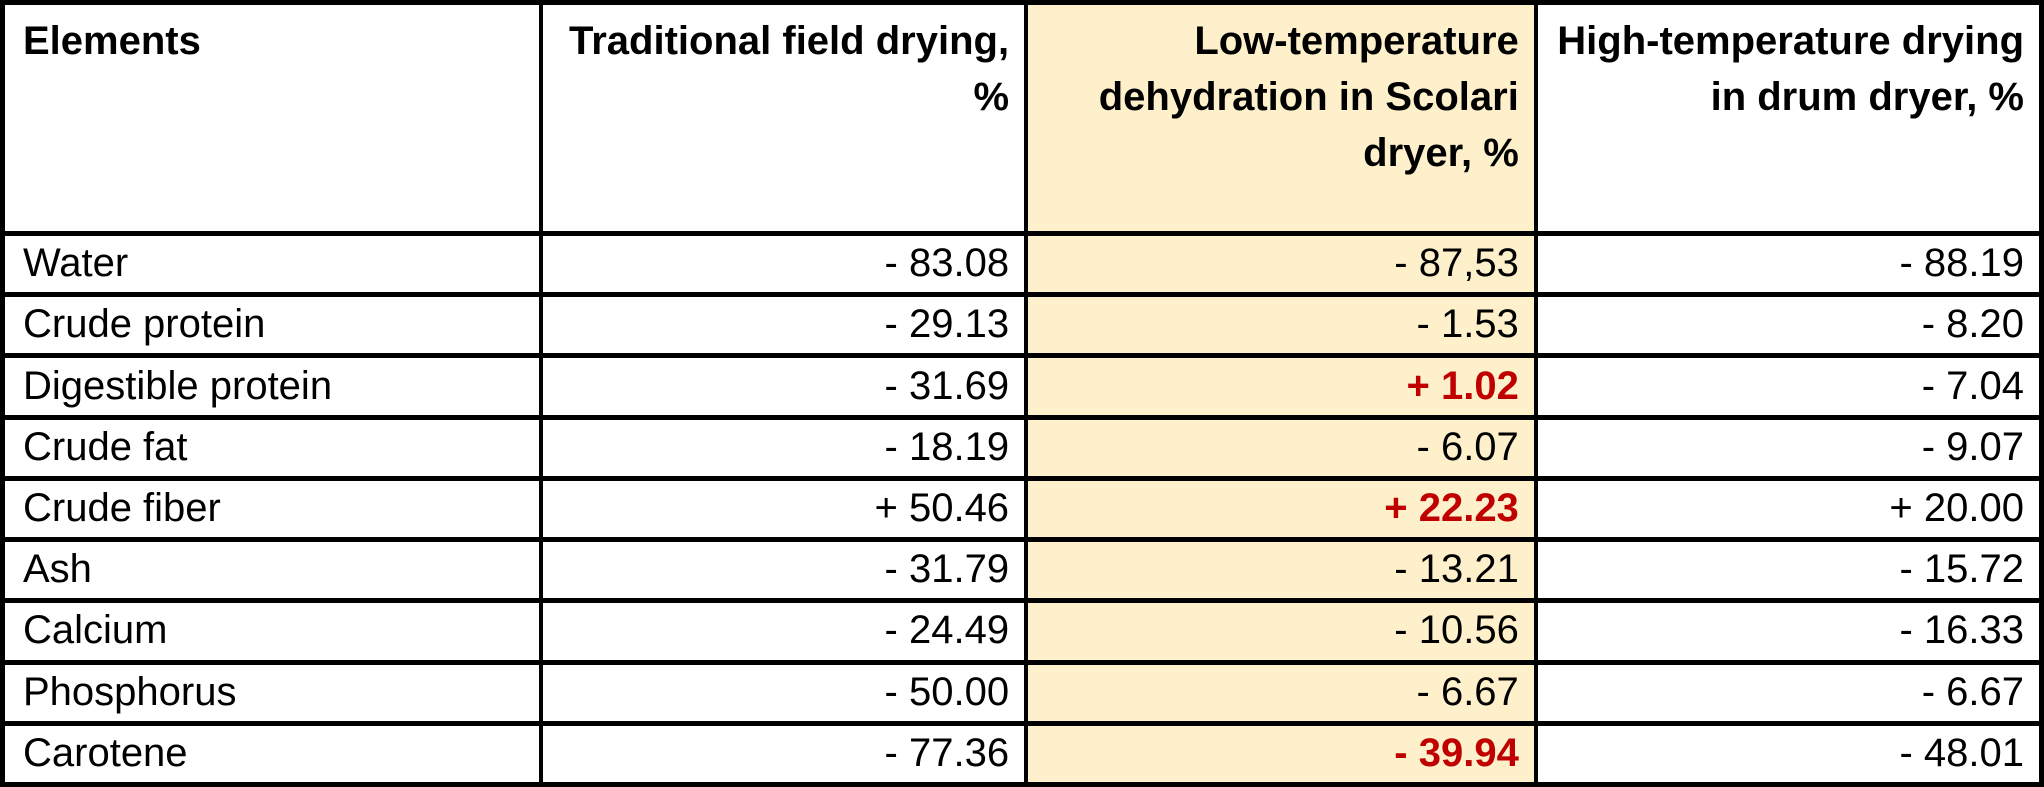 This screenshot has width=2044, height=787. What do you see at coordinates (271, 692) in the screenshot?
I see `element-name-cell: Phosphorus` at bounding box center [271, 692].